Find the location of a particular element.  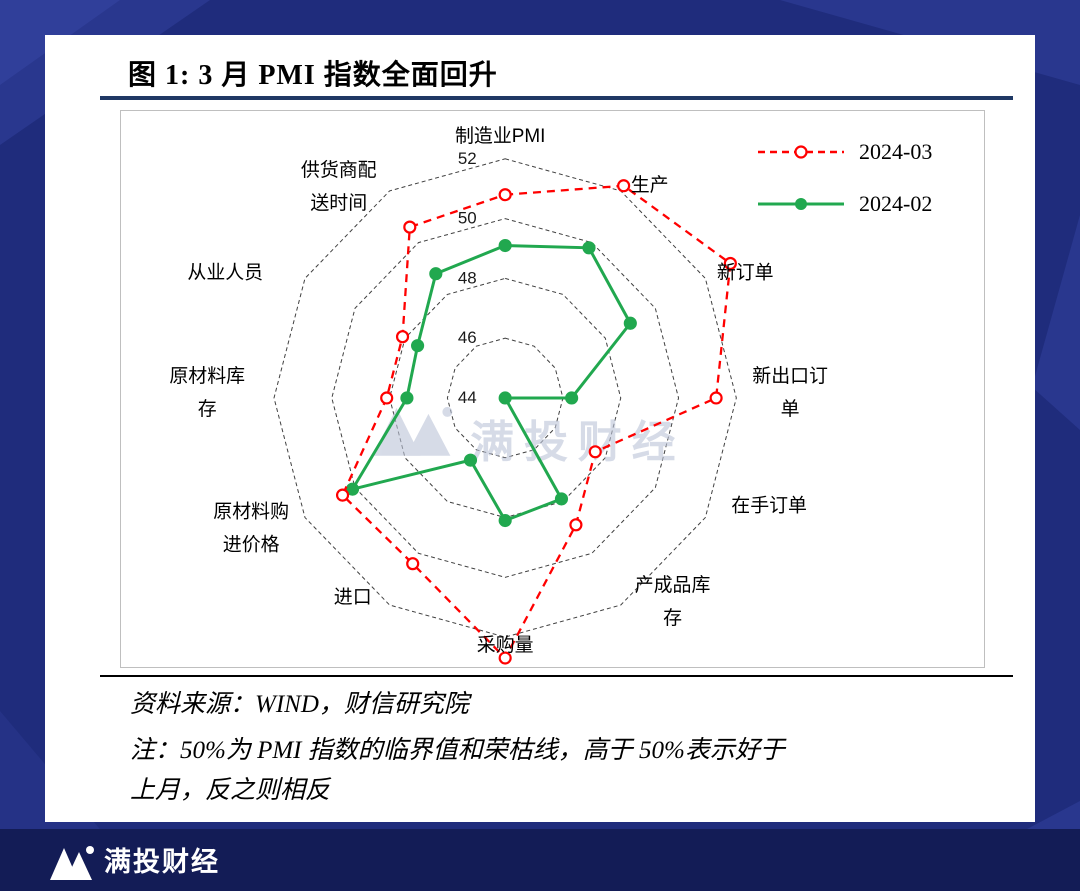

legend-label: 2024-02 is located at coordinates (896, 203).